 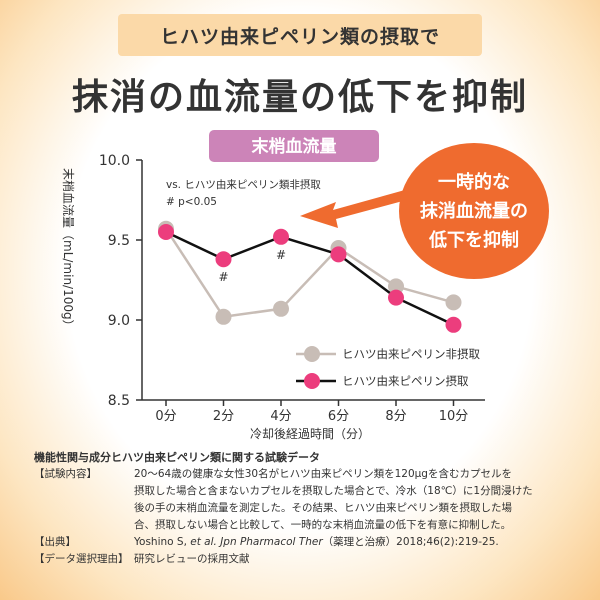 I want to click on annotation-vs: vs. ヒハツ由来ピペリン類非摂取, so click(x=243, y=184).